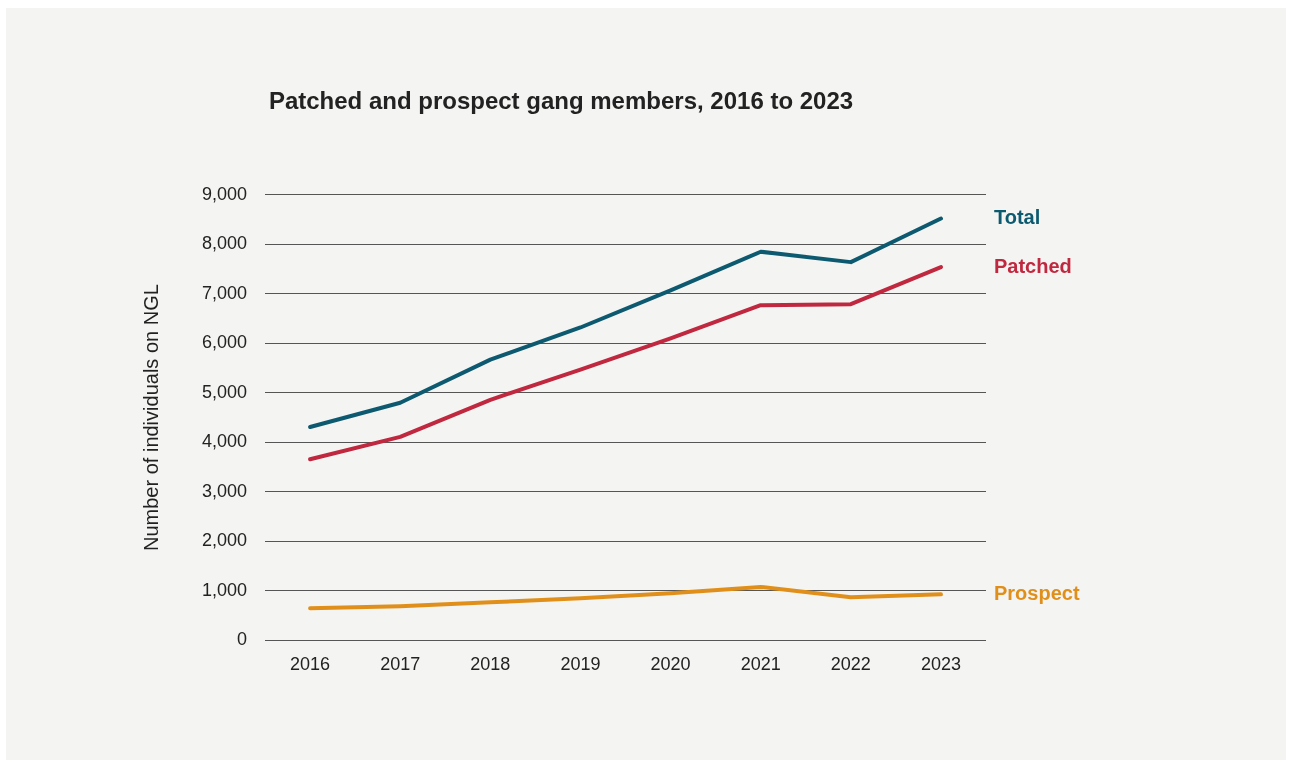  I want to click on y-tick-label: 4,000, so click(225, 441).